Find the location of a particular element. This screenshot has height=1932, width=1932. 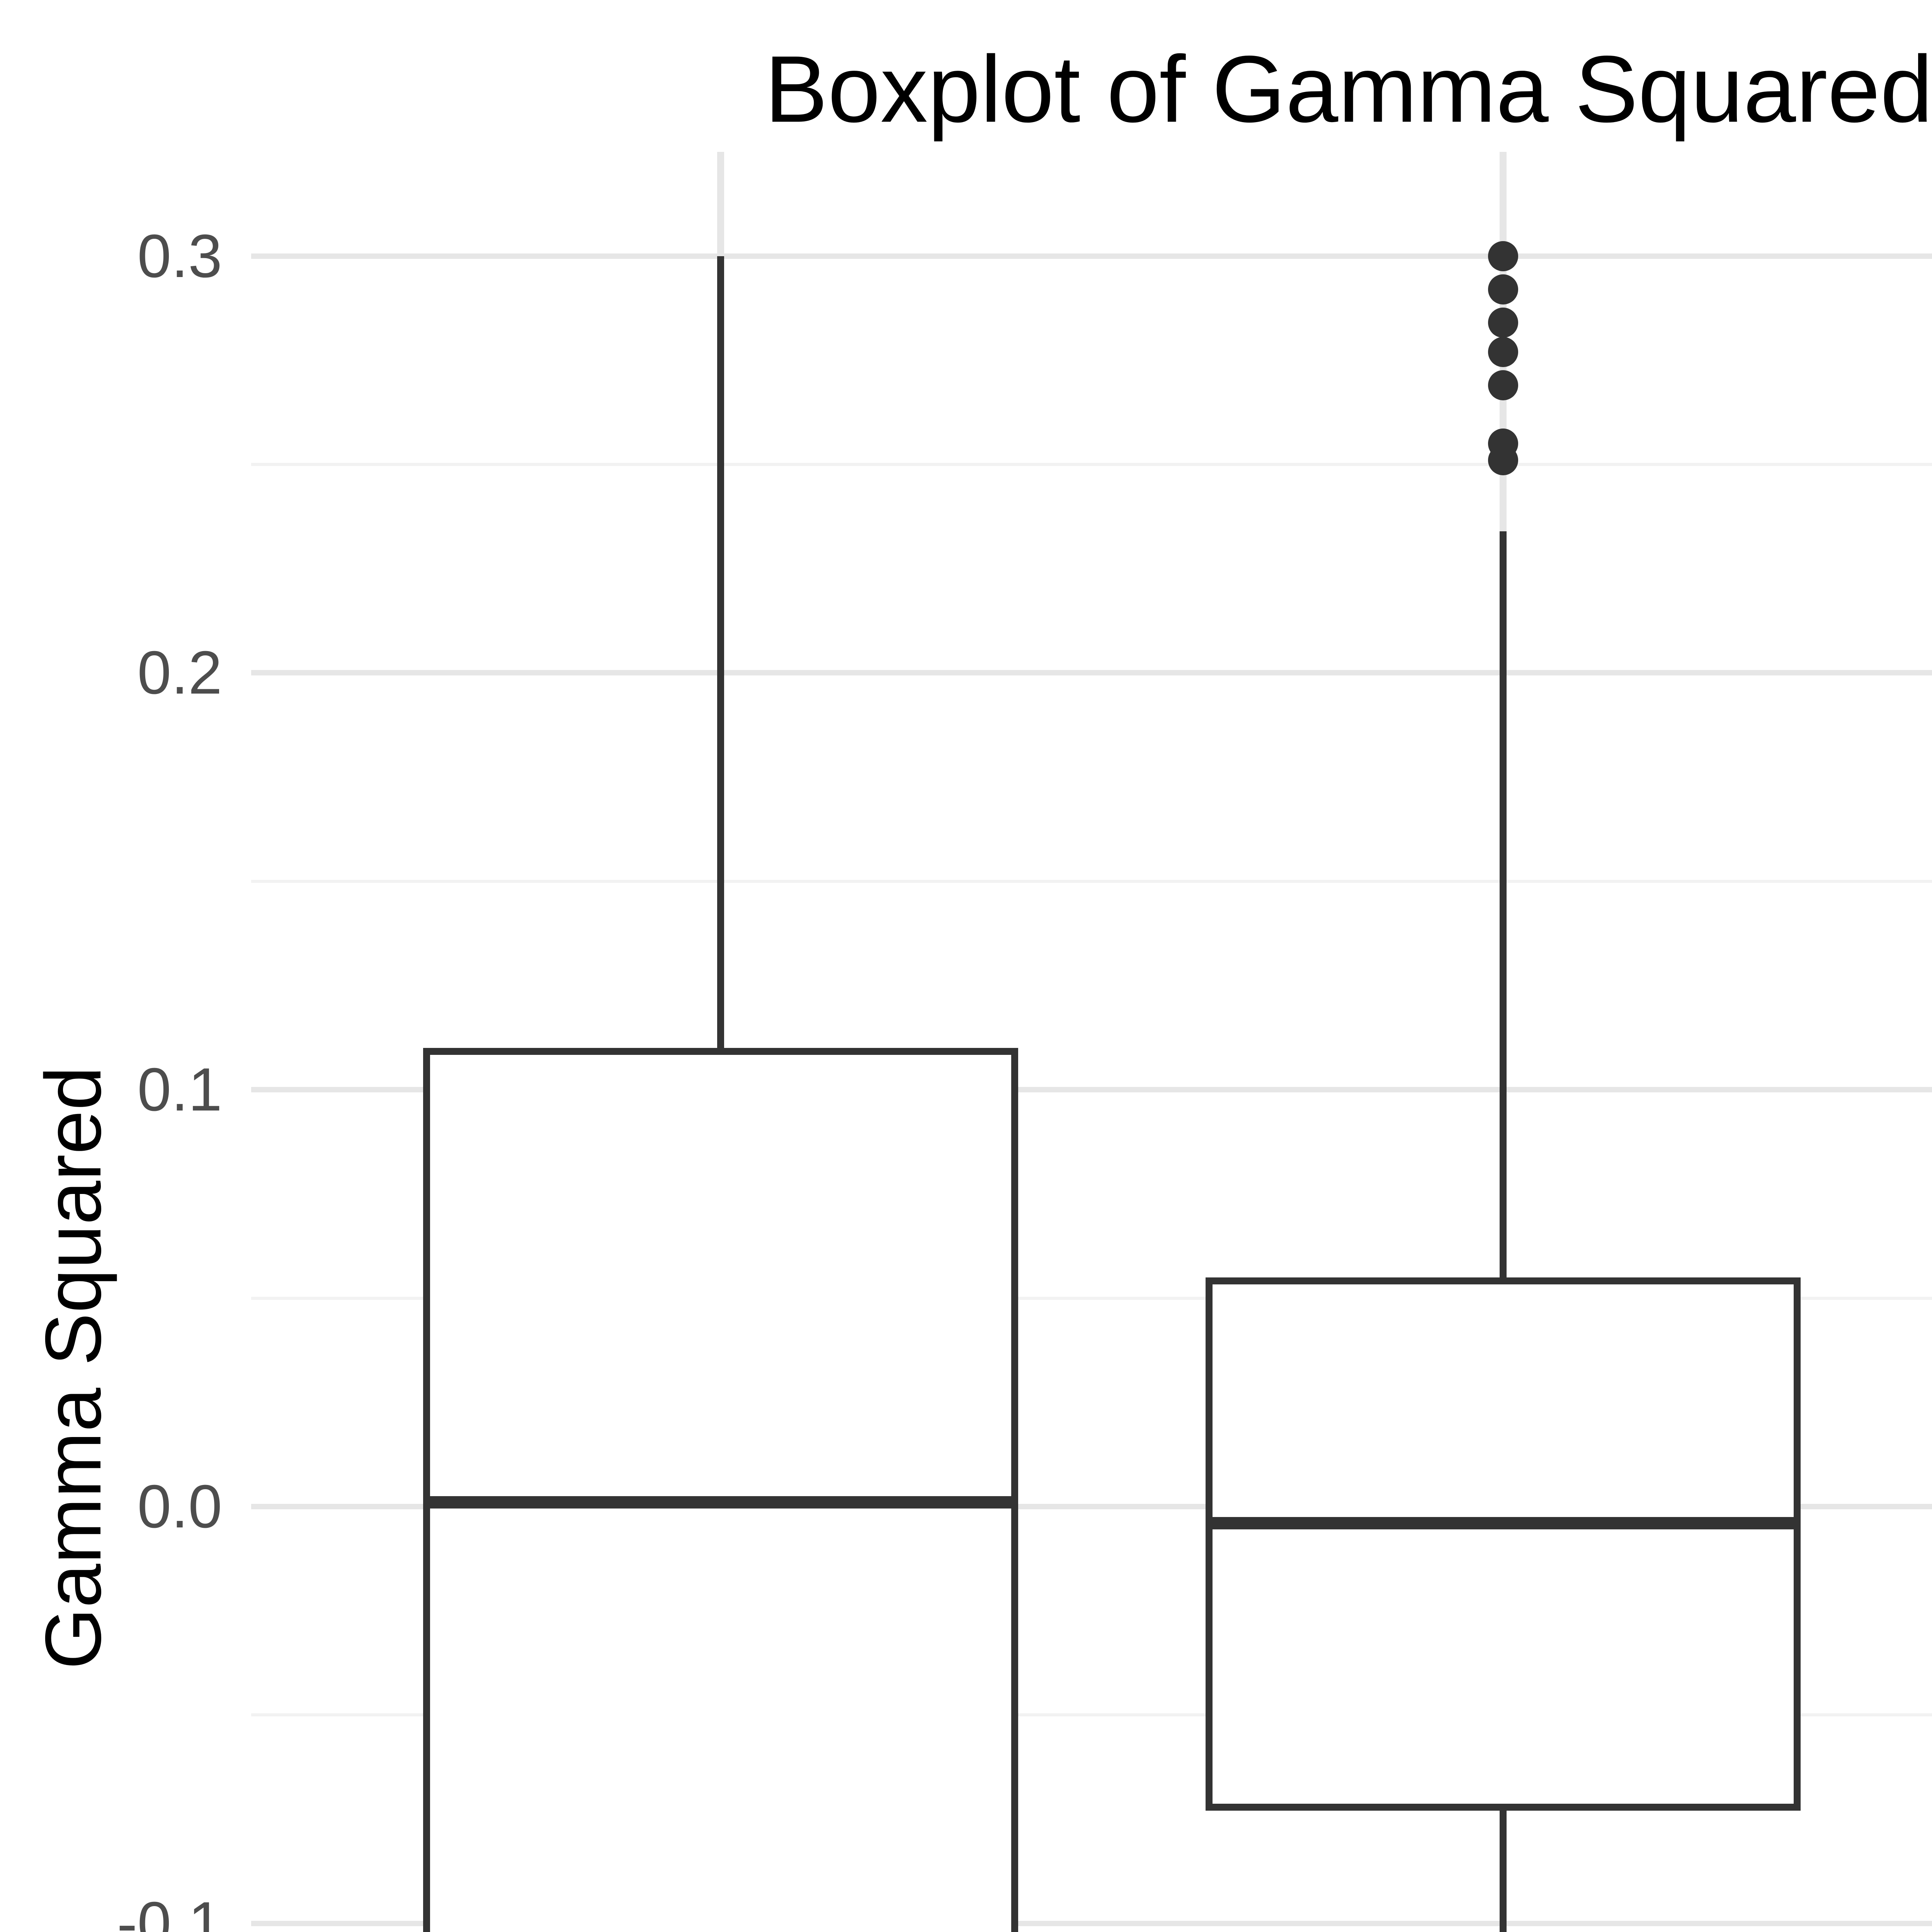

y-tick-label: 0.3 is located at coordinates (179, 256).